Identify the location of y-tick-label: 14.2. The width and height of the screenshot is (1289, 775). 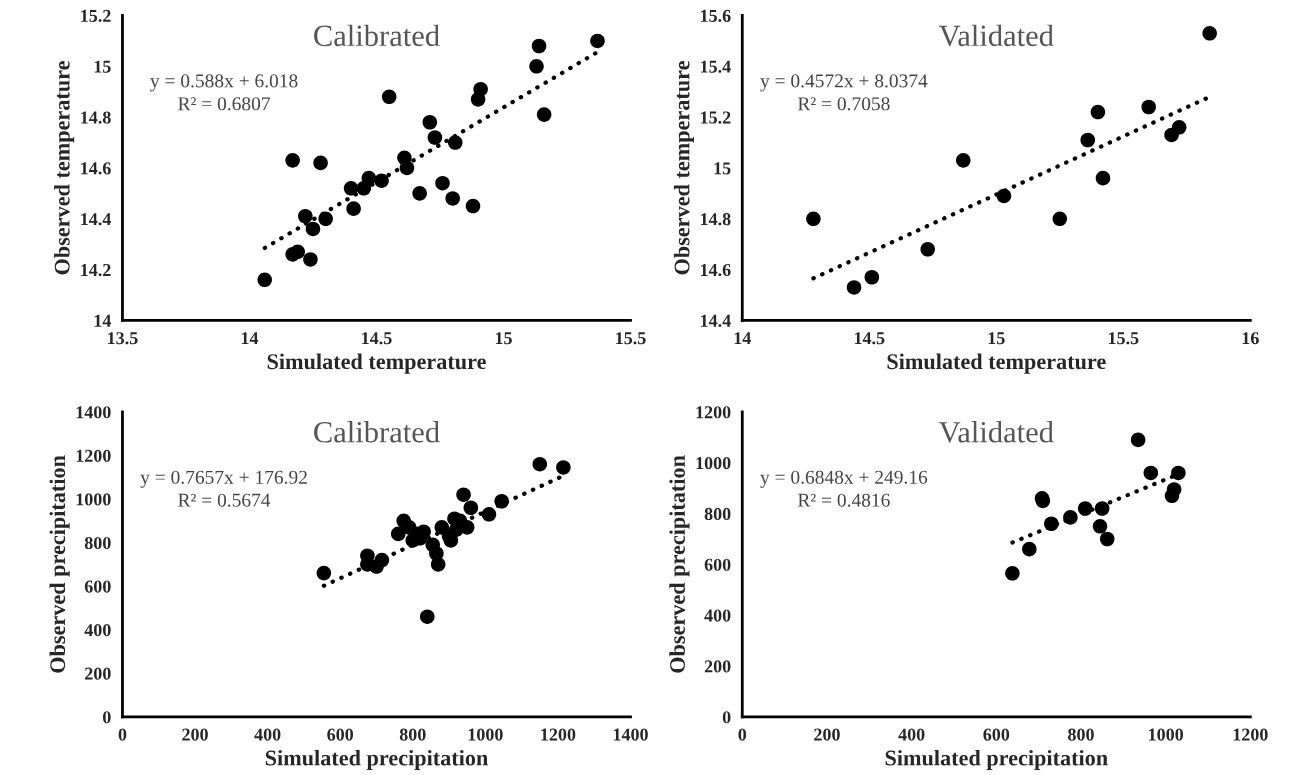
(96, 270).